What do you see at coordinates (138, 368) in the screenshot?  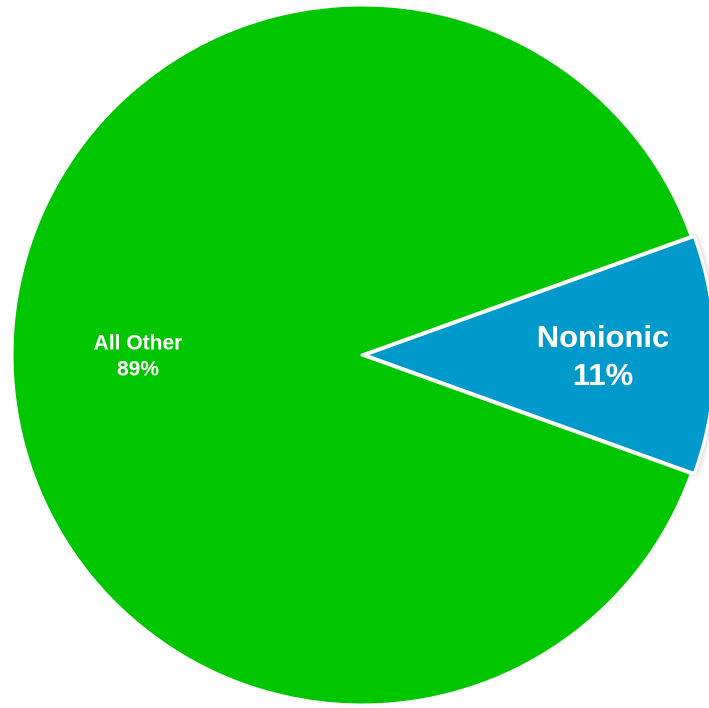 I see `slice-value-all-other: 89%` at bounding box center [138, 368].